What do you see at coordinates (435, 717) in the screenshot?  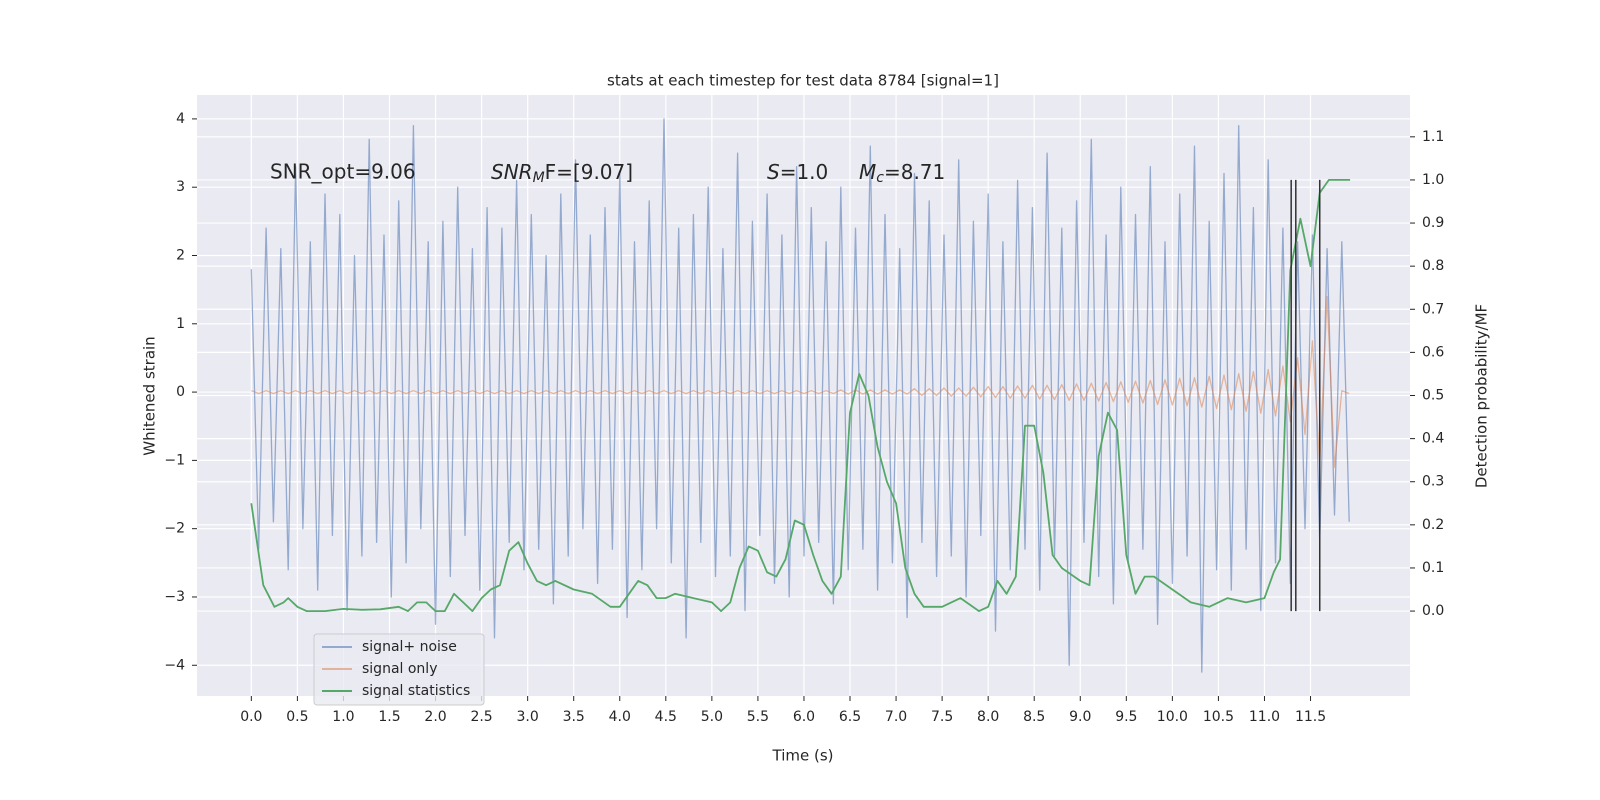 I see `x-tick-label: 2.0` at bounding box center [435, 717].